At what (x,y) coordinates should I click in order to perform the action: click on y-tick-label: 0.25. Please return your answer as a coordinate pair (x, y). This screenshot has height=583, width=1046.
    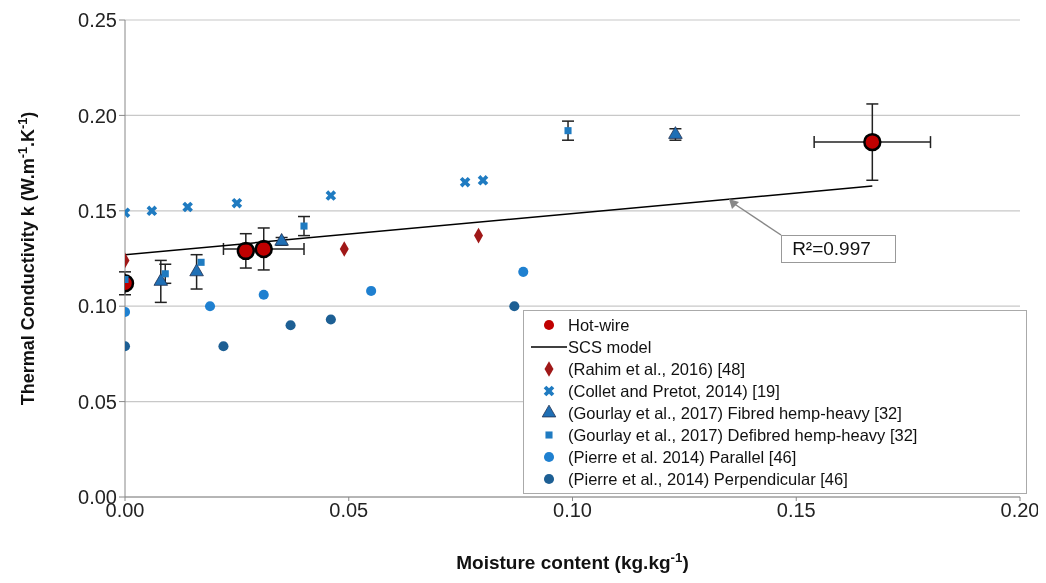
    Looking at the image, I should click on (97, 20).